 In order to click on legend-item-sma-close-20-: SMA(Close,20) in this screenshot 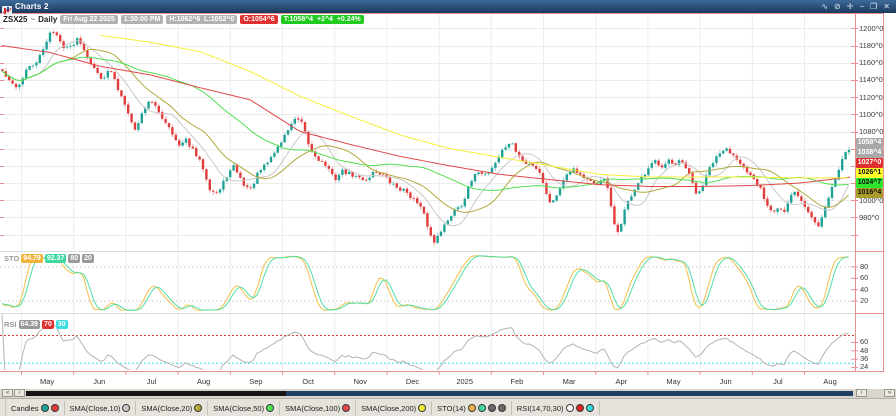, I will do `click(172, 408)`.